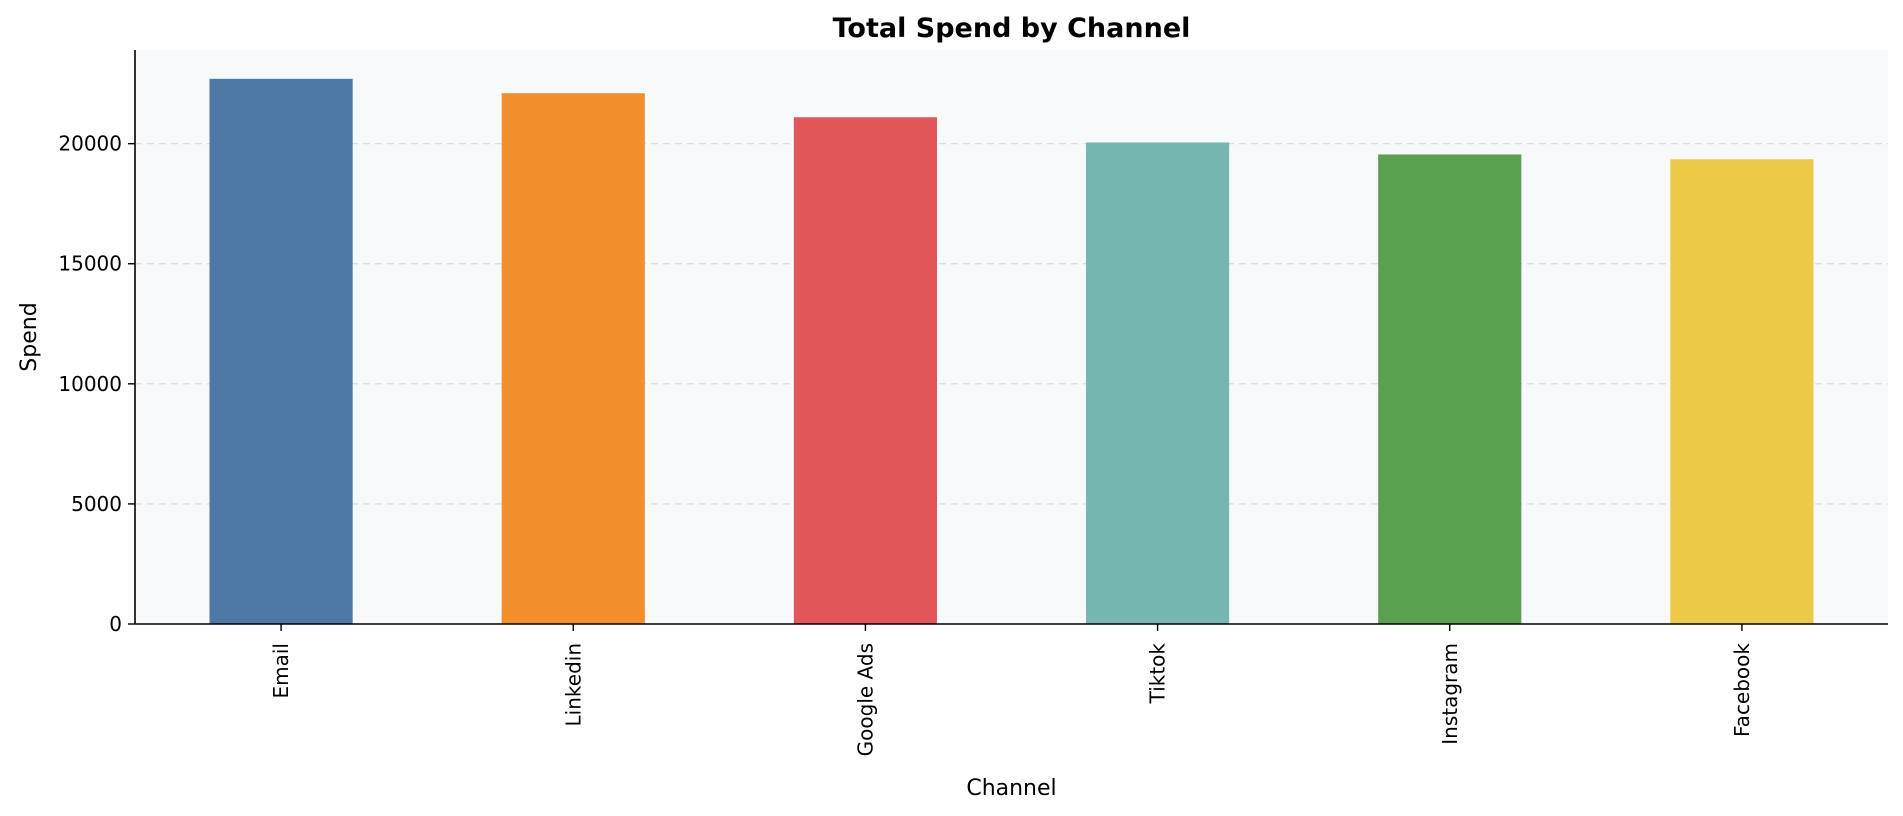 The width and height of the screenshot is (1903, 816). What do you see at coordinates (90, 144) in the screenshot?
I see `y-tick-label: 20000` at bounding box center [90, 144].